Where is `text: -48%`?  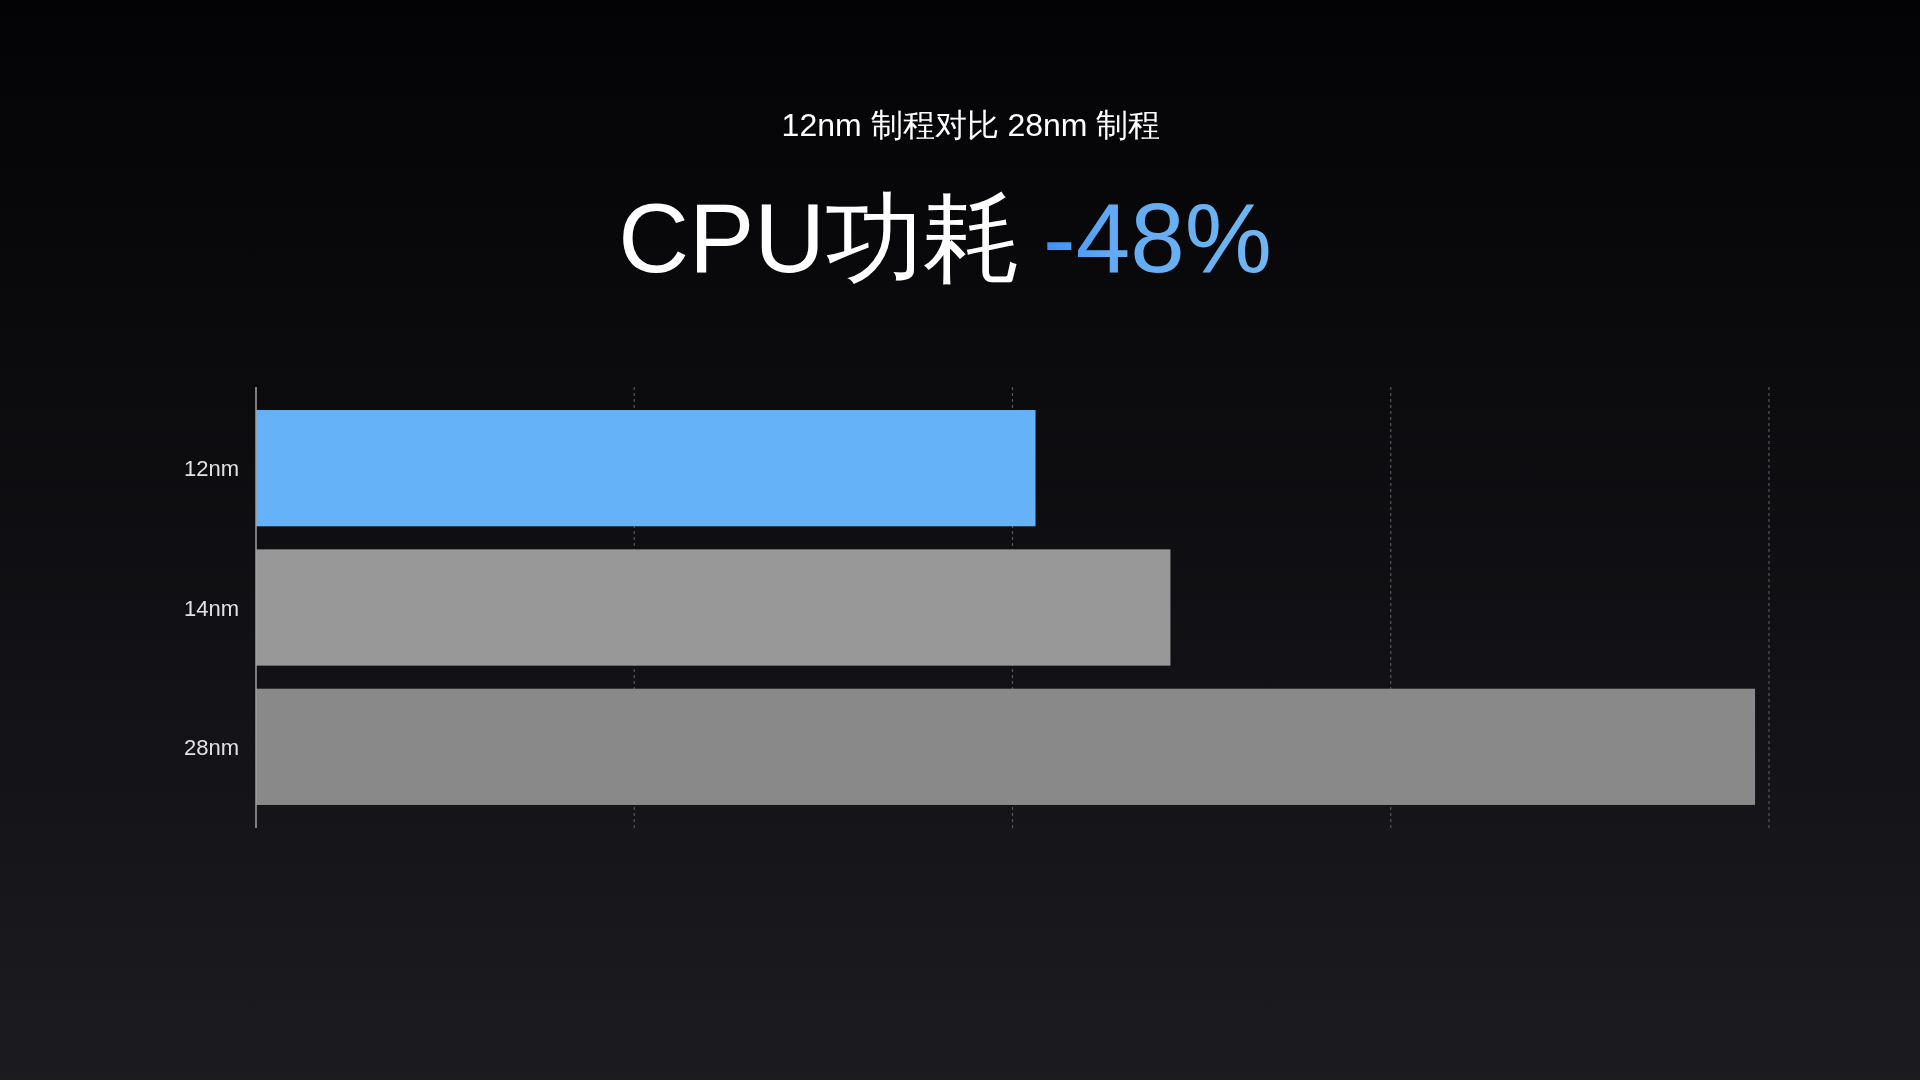 text: -48% is located at coordinates (1157, 238).